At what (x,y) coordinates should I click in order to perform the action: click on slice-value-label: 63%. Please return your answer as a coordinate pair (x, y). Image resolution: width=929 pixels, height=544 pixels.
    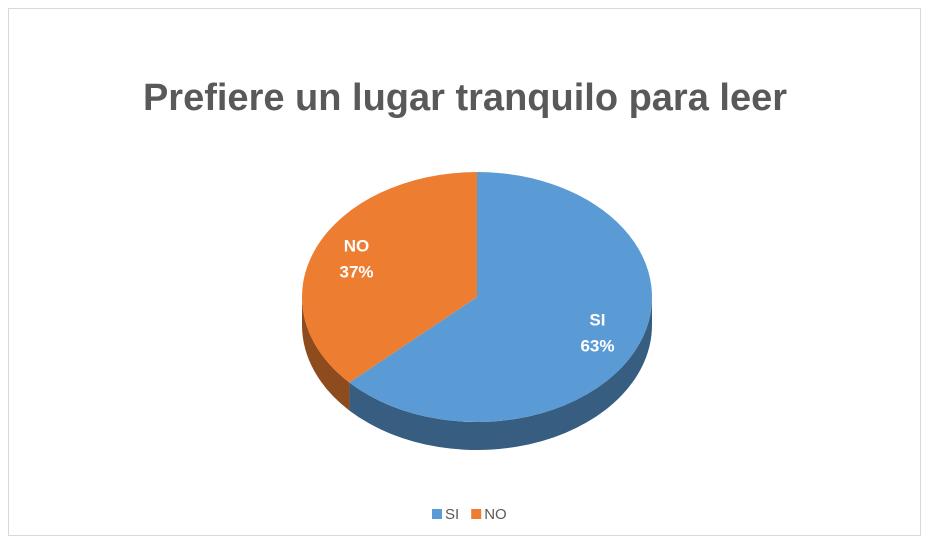
    Looking at the image, I should click on (597, 346).